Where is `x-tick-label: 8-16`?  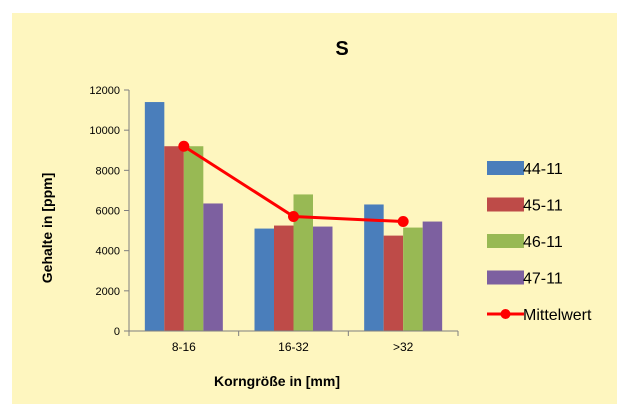 x-tick-label: 8-16 is located at coordinates (184, 347).